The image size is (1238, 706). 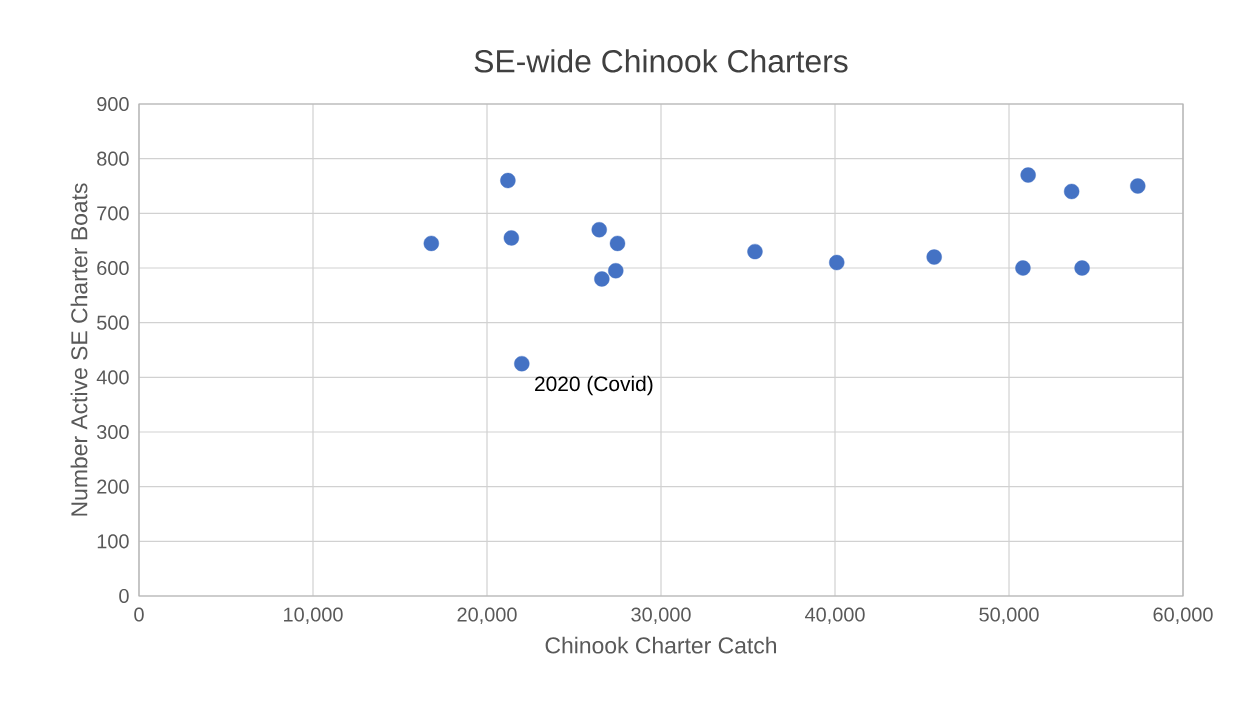 What do you see at coordinates (113, 541) in the screenshot?
I see `y-tick-label: 100` at bounding box center [113, 541].